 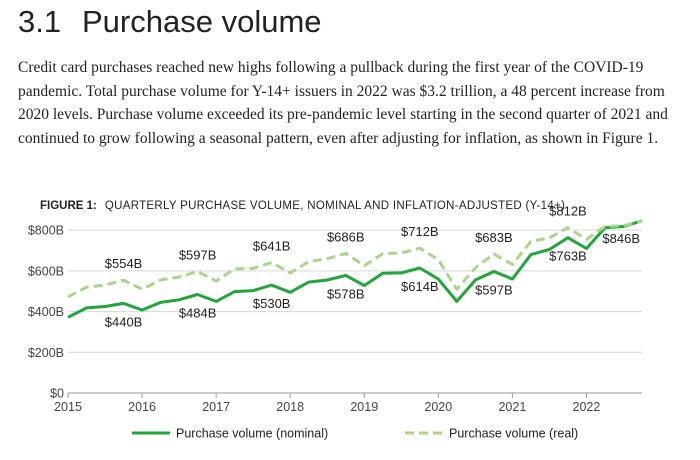 What do you see at coordinates (46, 353) in the screenshot?
I see `y-tick-label: $200B` at bounding box center [46, 353].